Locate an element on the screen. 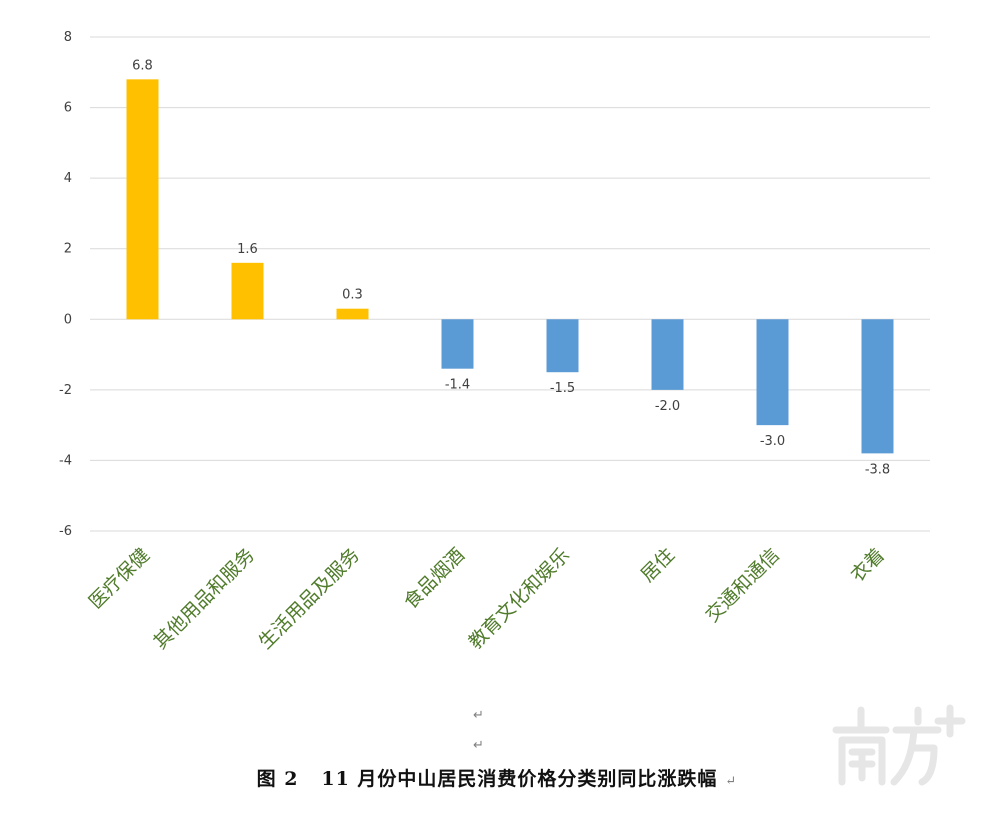 Image resolution: width=994 pixels, height=816 pixels. y-tick-label: 0 is located at coordinates (68, 319).